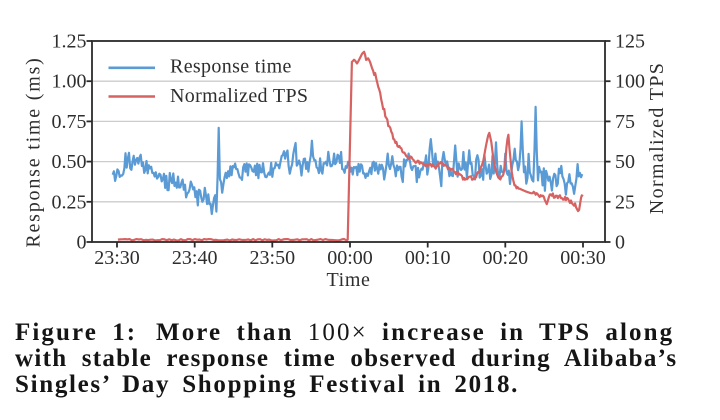 The height and width of the screenshot is (420, 720). What do you see at coordinates (69, 42) in the screenshot?
I see `svg-text: 1.25` at bounding box center [69, 42].